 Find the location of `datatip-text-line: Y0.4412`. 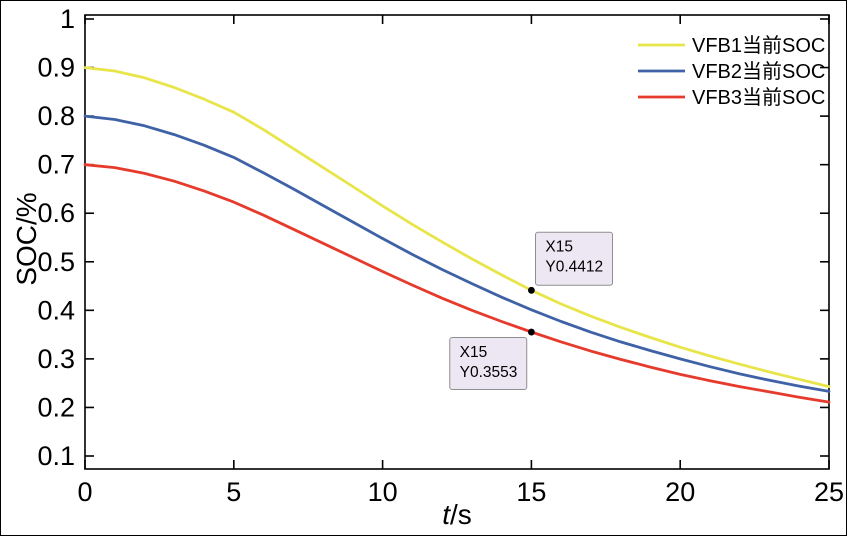

datatip-text-line: Y0.4412 is located at coordinates (574, 268).